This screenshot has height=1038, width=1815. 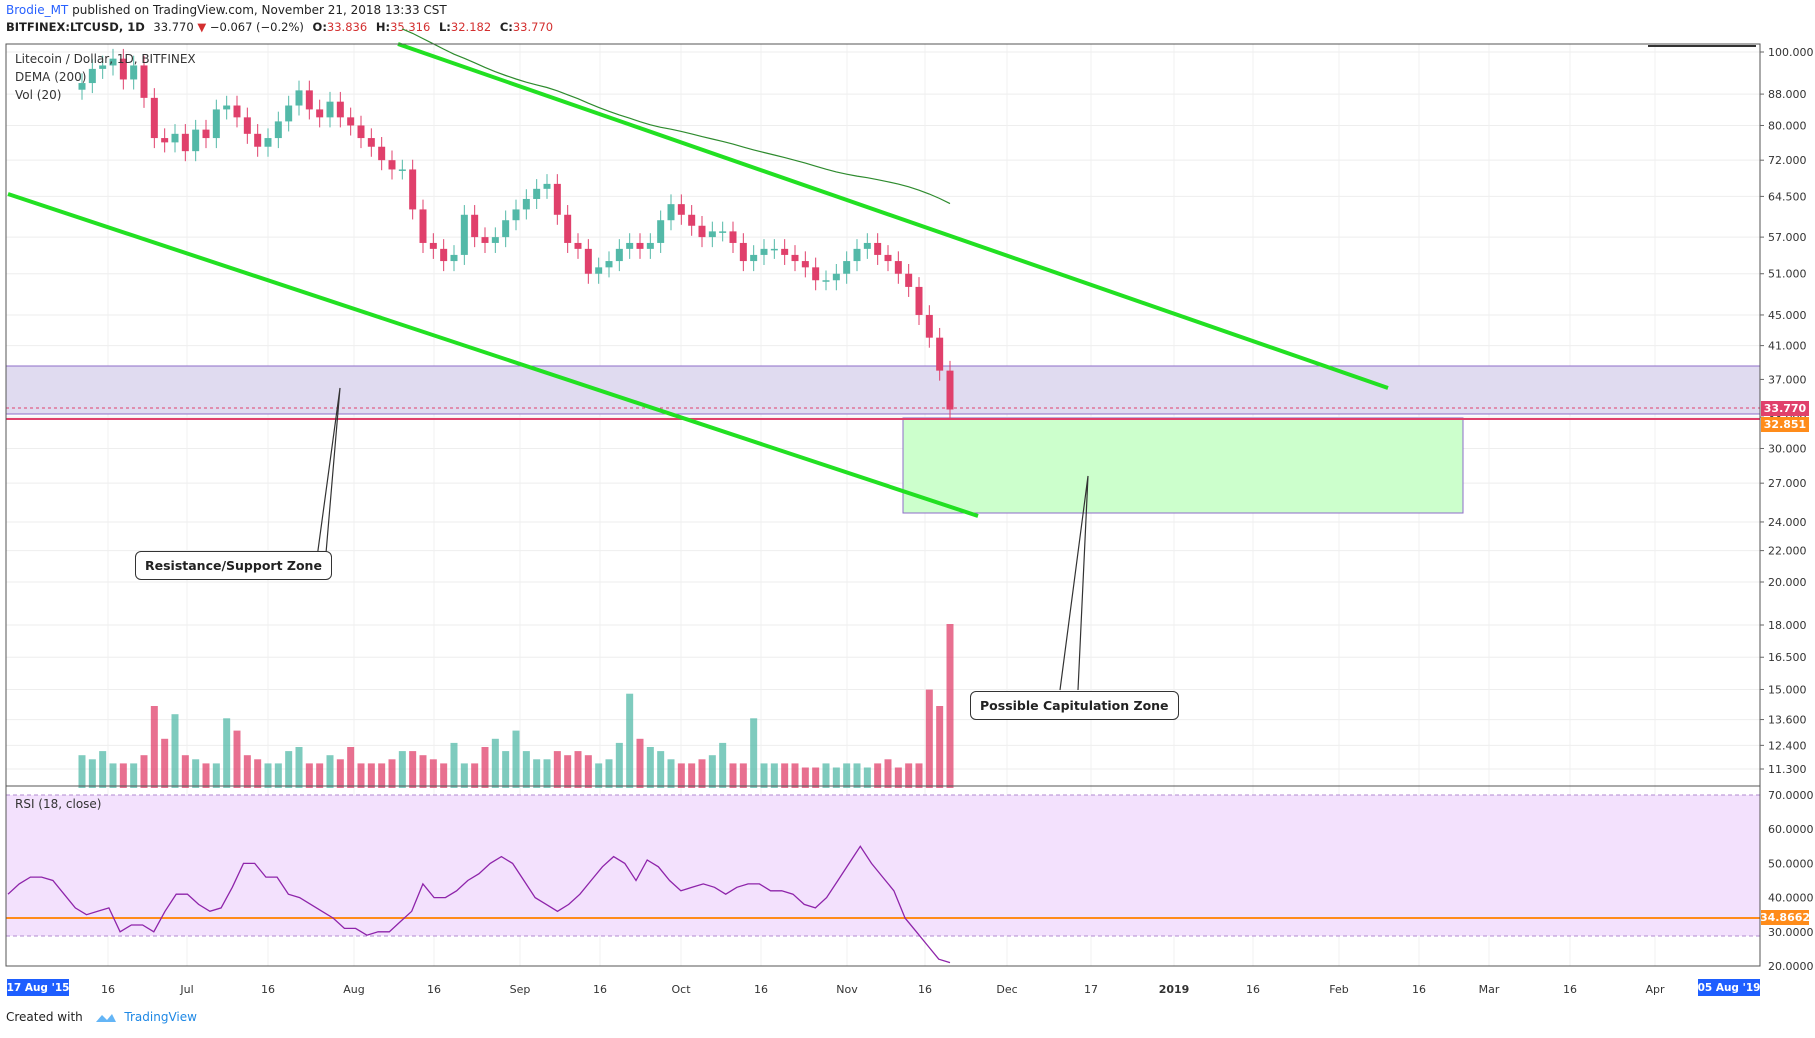 I want to click on resistance-support-note: Resistance/Support Zone, so click(x=233, y=565).